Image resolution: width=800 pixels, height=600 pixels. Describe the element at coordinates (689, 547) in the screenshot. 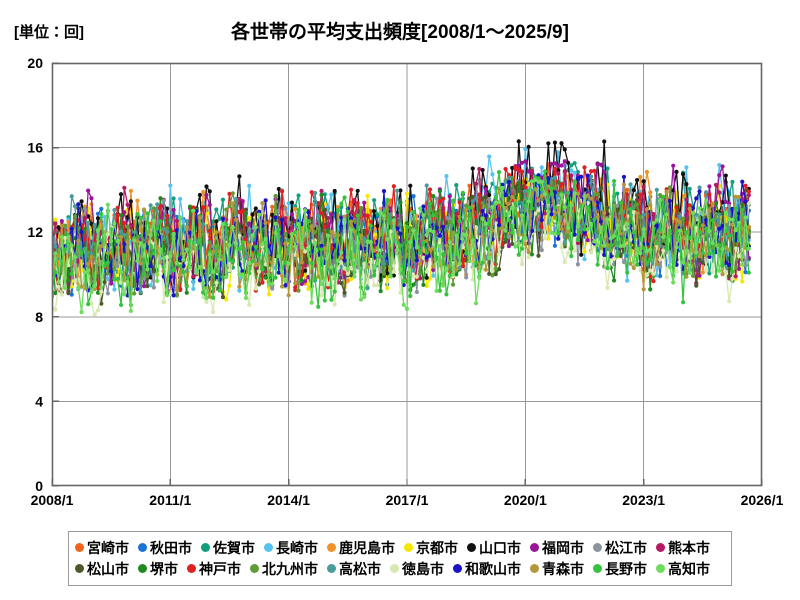

I see `legend-label: 熊本市` at that location.